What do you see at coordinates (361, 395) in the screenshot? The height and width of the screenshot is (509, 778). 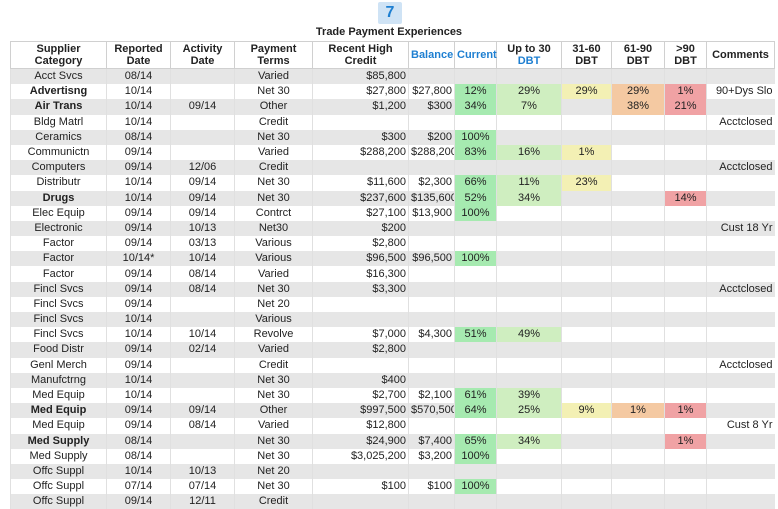 I see `cell-recent-high-credit: $2,700` at bounding box center [361, 395].